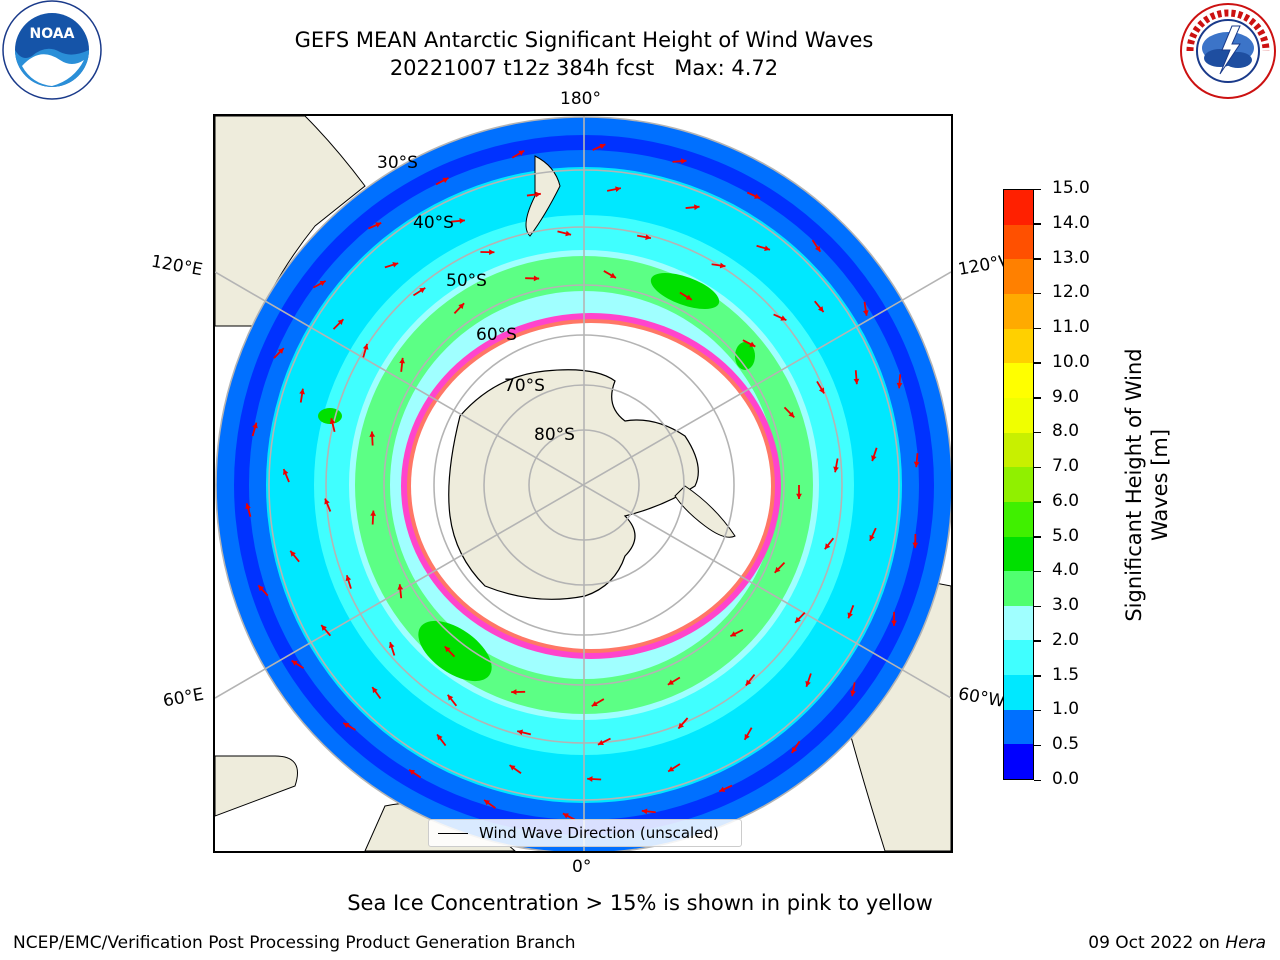  I want to click on madagascar-land, so click(256, 786).